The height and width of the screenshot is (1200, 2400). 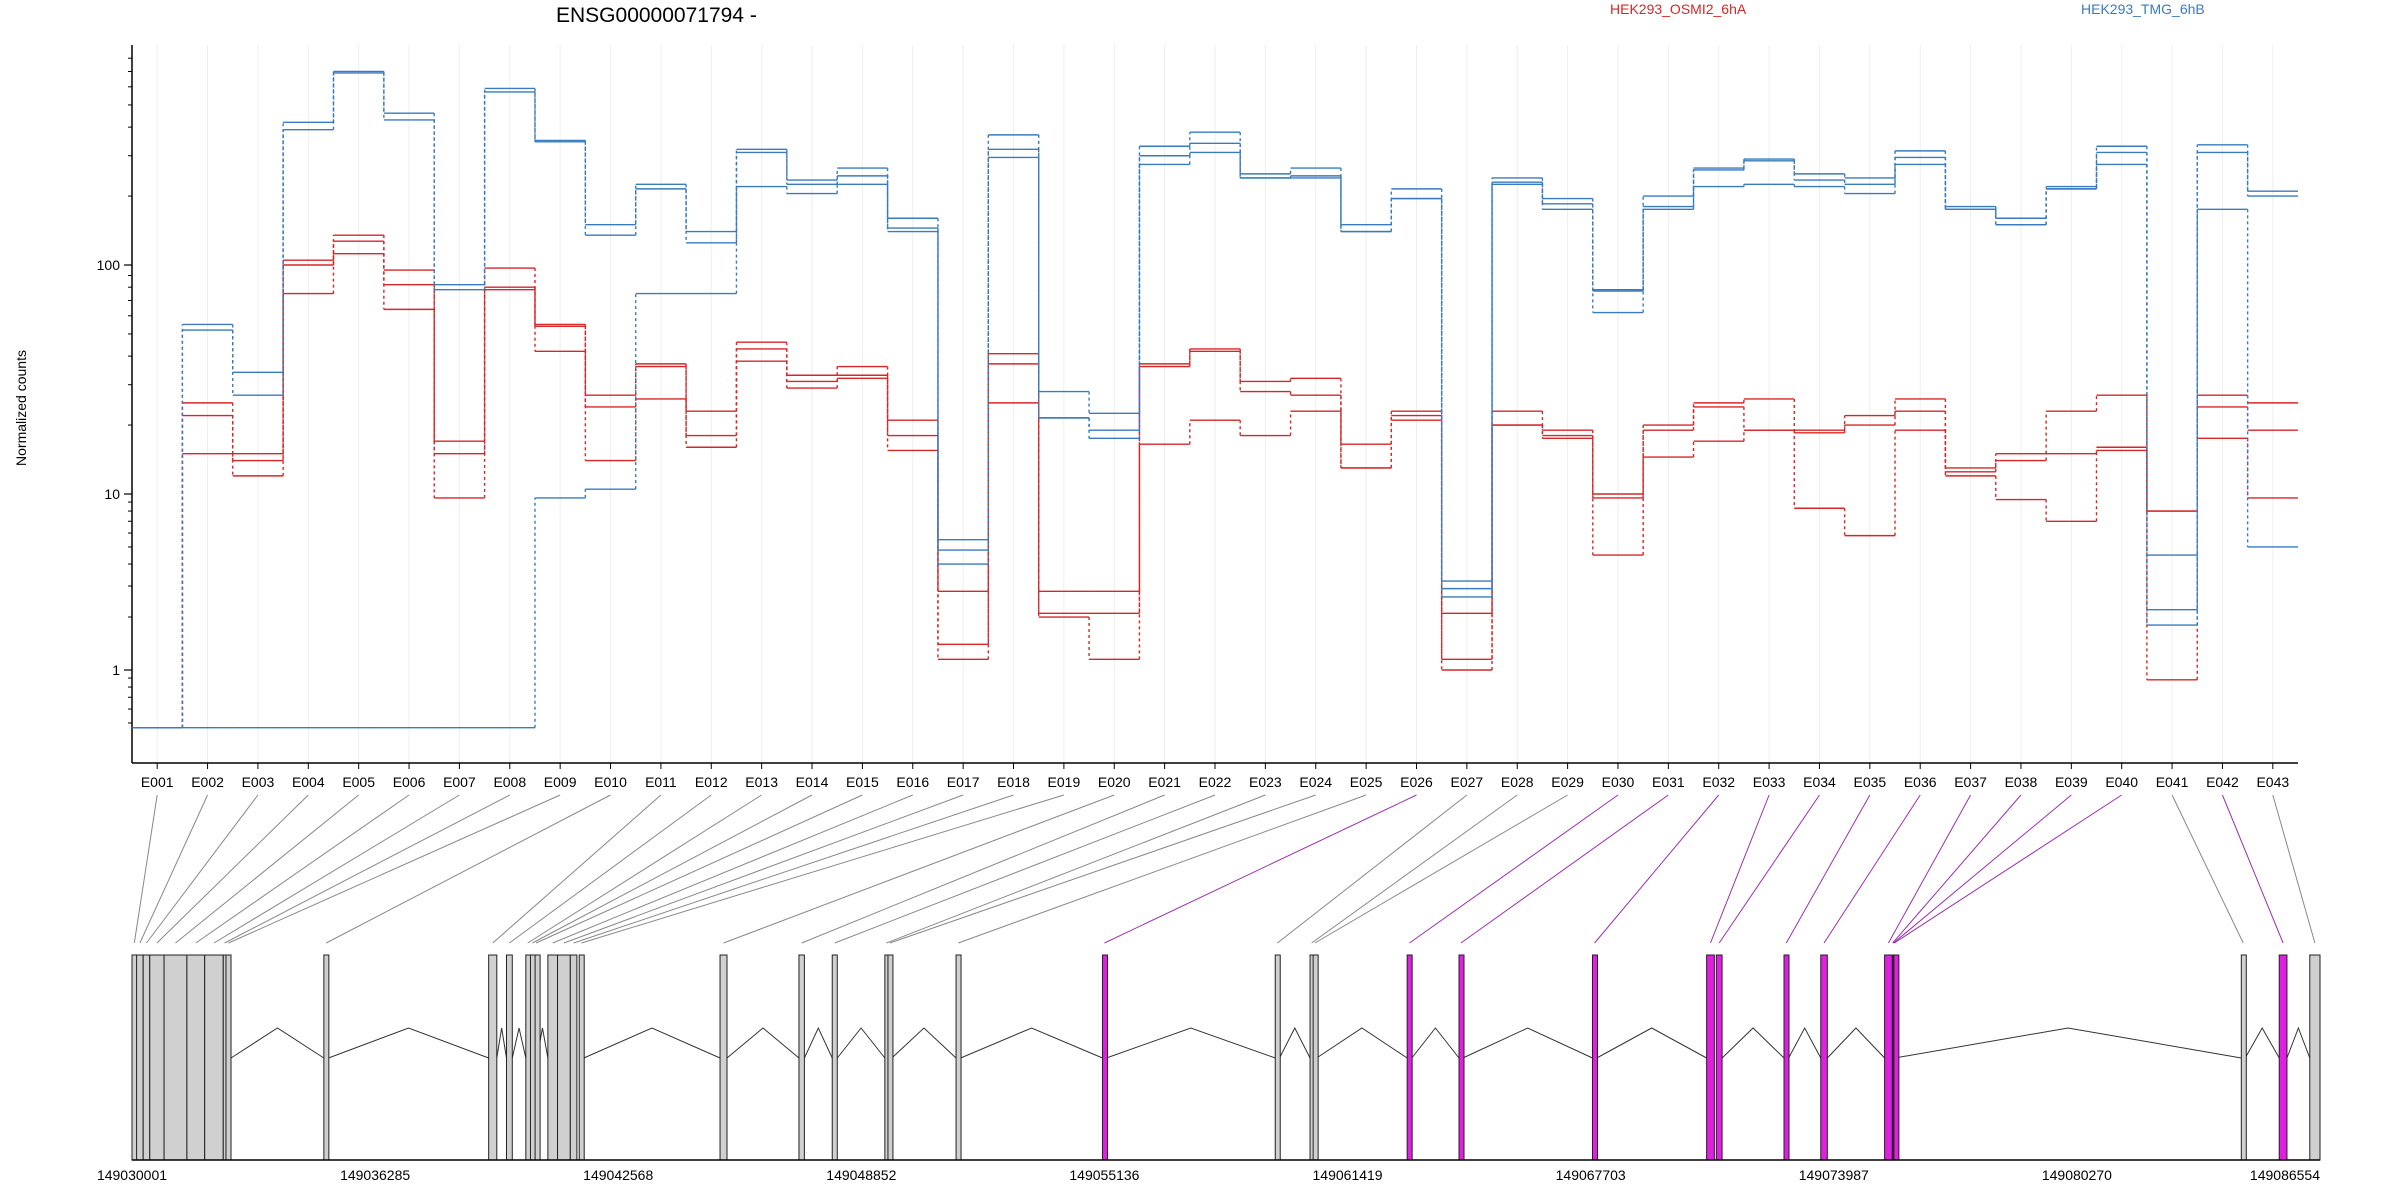 I want to click on exon-connector-lines, so click(x=1224, y=869).